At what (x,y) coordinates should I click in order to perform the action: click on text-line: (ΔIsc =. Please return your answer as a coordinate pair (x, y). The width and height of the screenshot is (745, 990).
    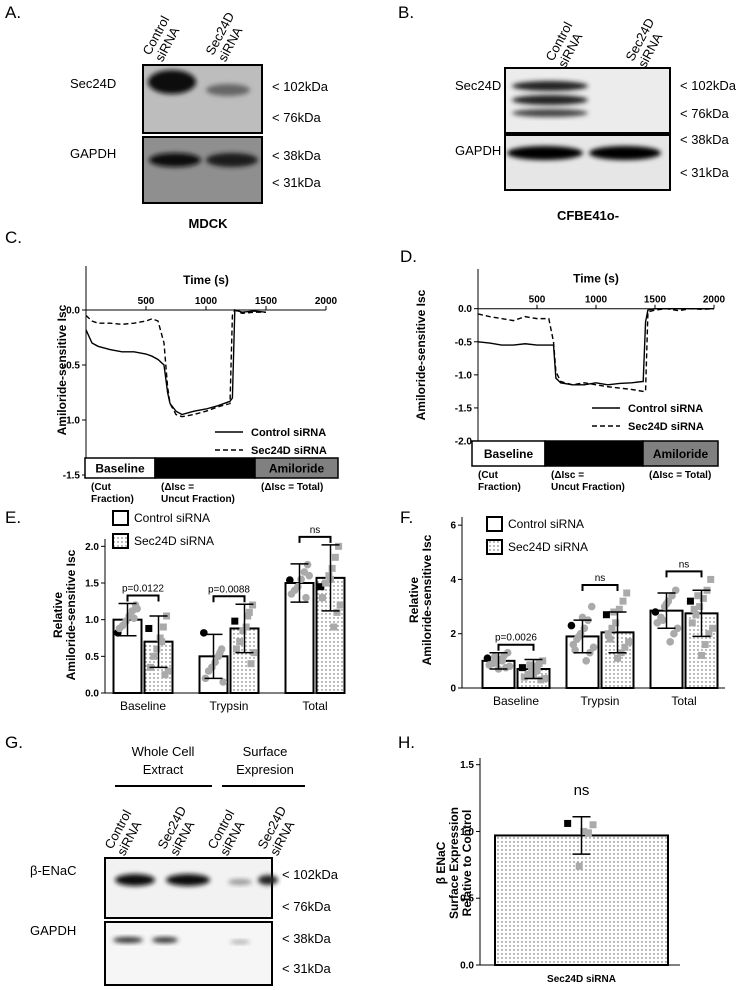
    Looking at the image, I should click on (177, 487).